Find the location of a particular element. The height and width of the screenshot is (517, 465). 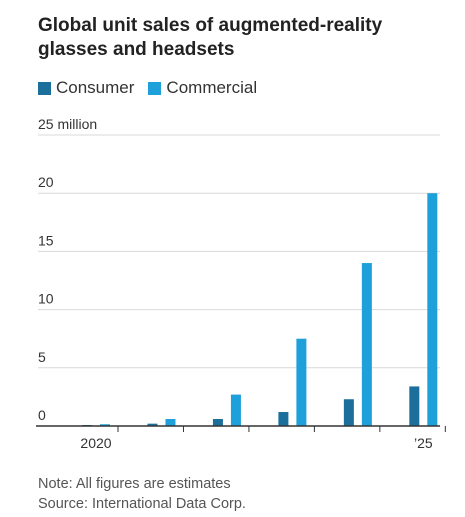

source-text: Source: International Data Corp. is located at coordinates (142, 504).